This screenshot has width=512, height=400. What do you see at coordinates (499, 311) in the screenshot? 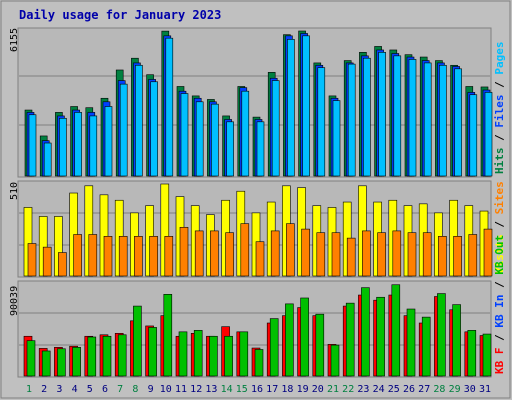
I see `legend-kb-in: KB In` at bounding box center [499, 311].